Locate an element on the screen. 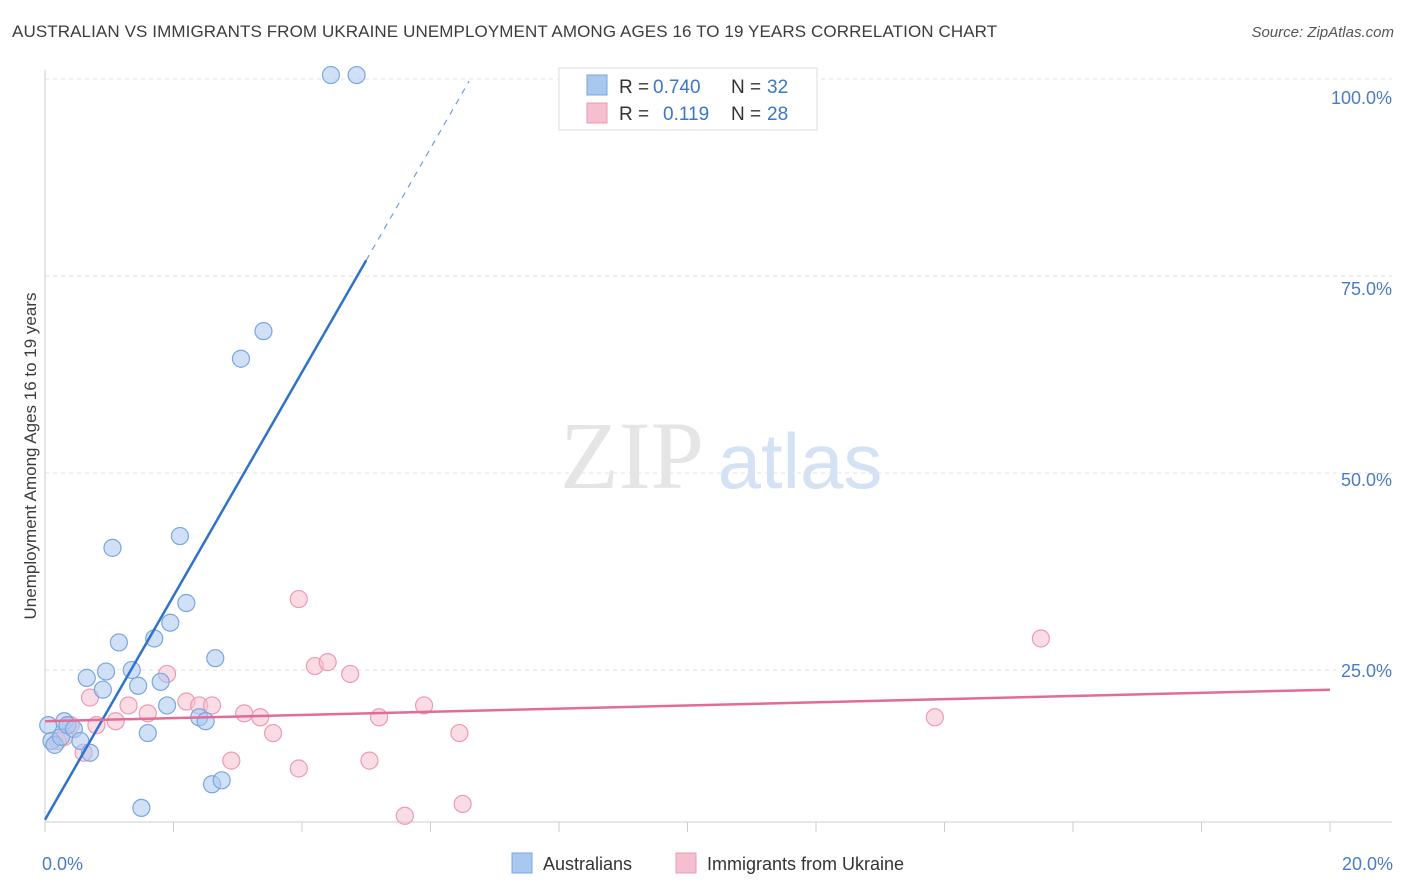 Image resolution: width=1406 pixels, height=892 pixels. legend-swatch-ukraine is located at coordinates (597, 113).